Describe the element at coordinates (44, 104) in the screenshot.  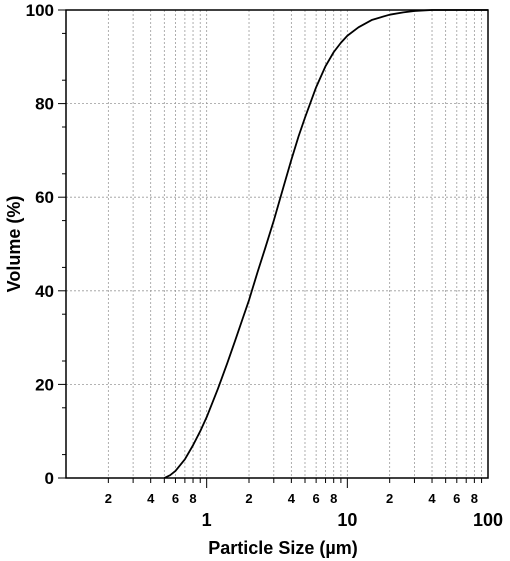
I see `y-tick-label: 80` at that location.